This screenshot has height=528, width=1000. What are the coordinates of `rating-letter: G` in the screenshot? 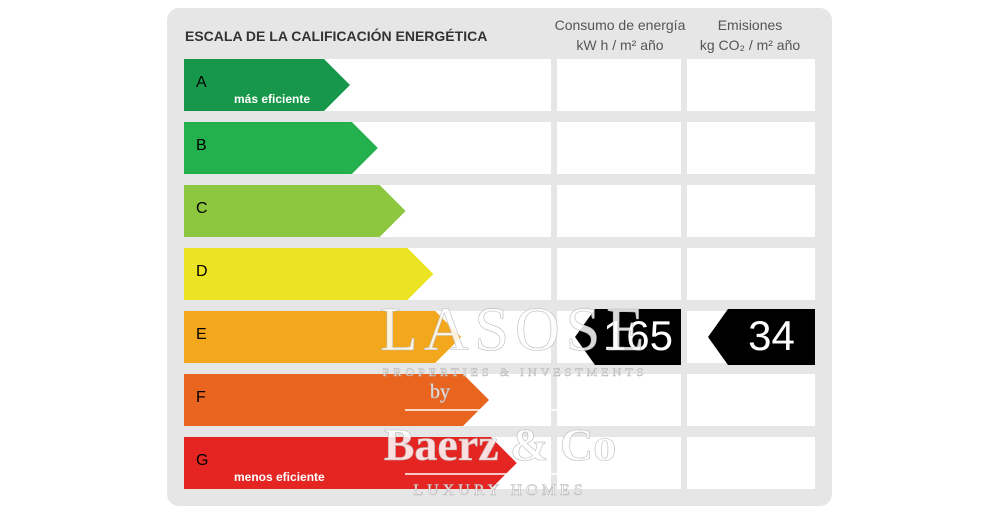 It's located at (202, 460).